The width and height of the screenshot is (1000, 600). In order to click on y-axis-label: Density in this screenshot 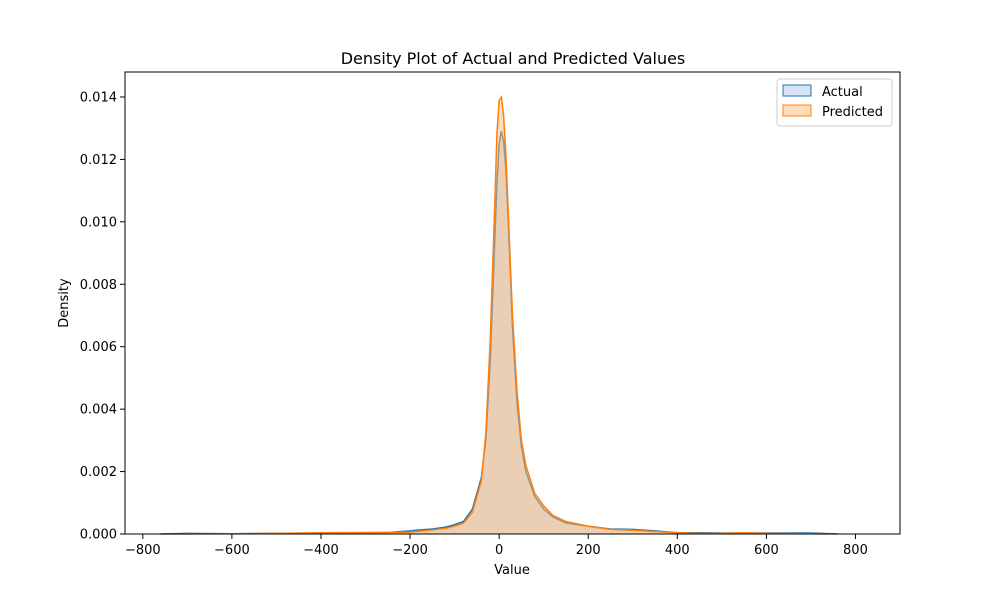, I will do `click(64, 303)`.